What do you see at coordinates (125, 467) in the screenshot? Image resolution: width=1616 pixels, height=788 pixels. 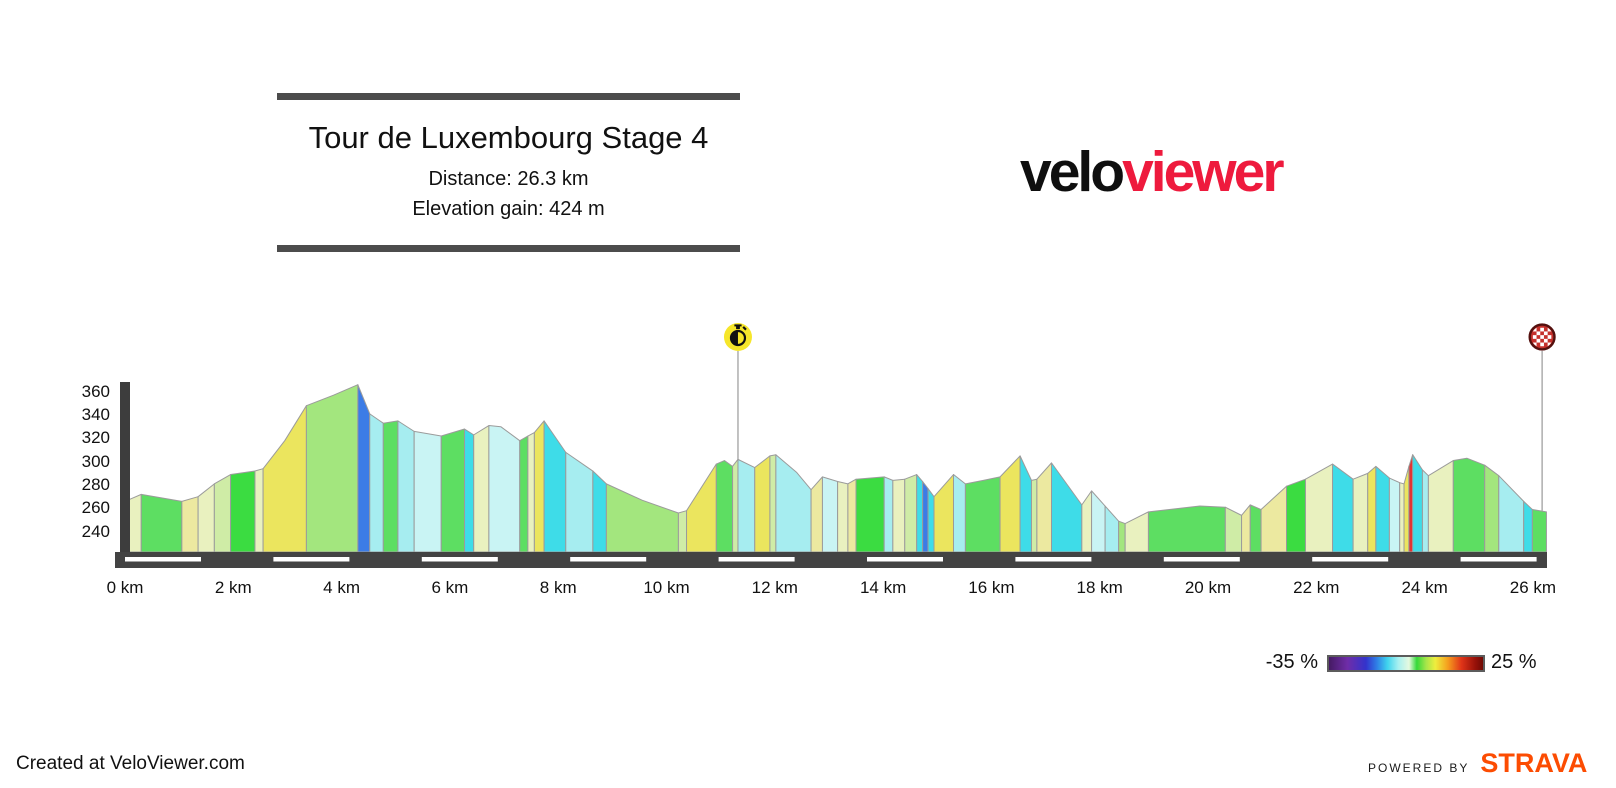 I see `y-axis-bar` at bounding box center [125, 467].